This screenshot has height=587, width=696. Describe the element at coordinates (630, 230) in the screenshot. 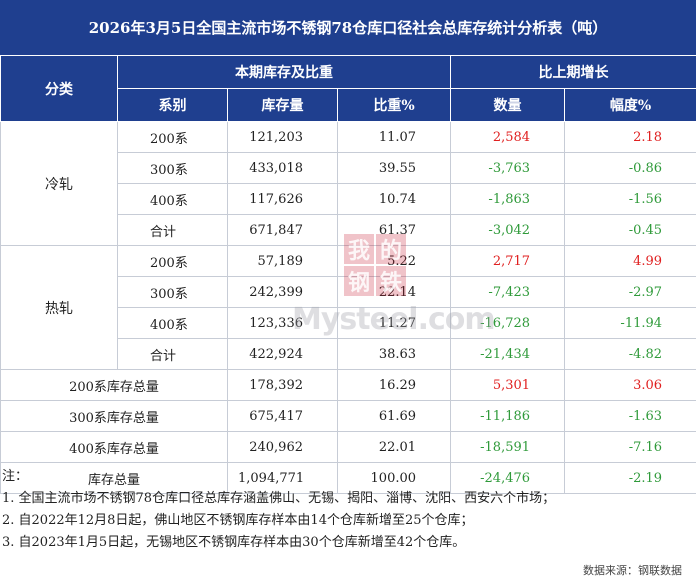

I see `change-pct-cell: -0.45` at that location.